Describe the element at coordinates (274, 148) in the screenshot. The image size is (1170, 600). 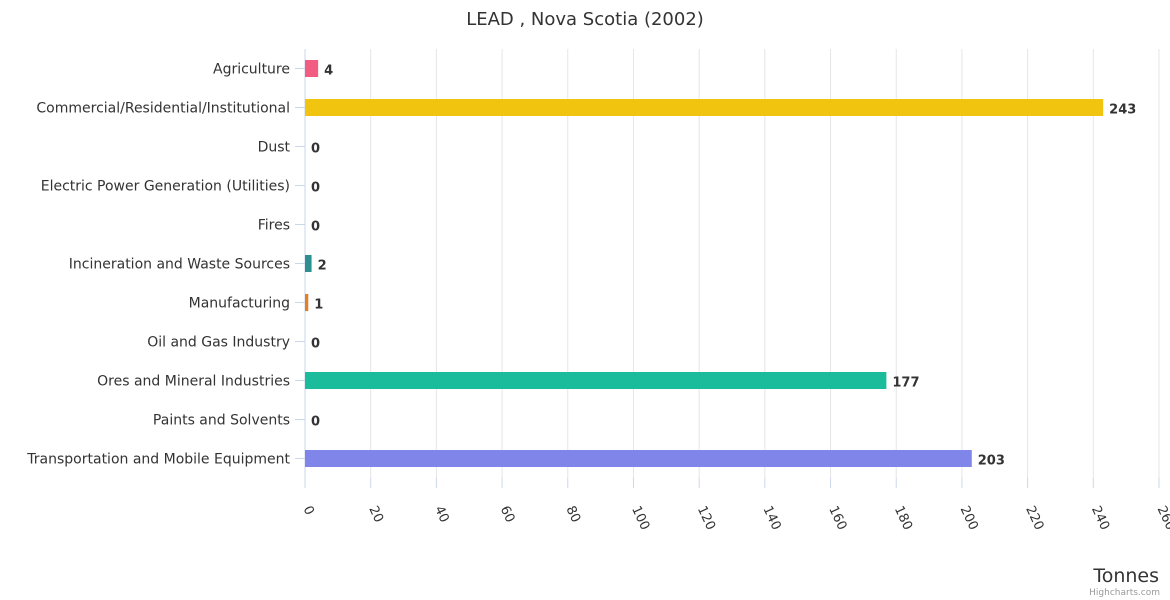
I see `category-label: Dust` at that location.